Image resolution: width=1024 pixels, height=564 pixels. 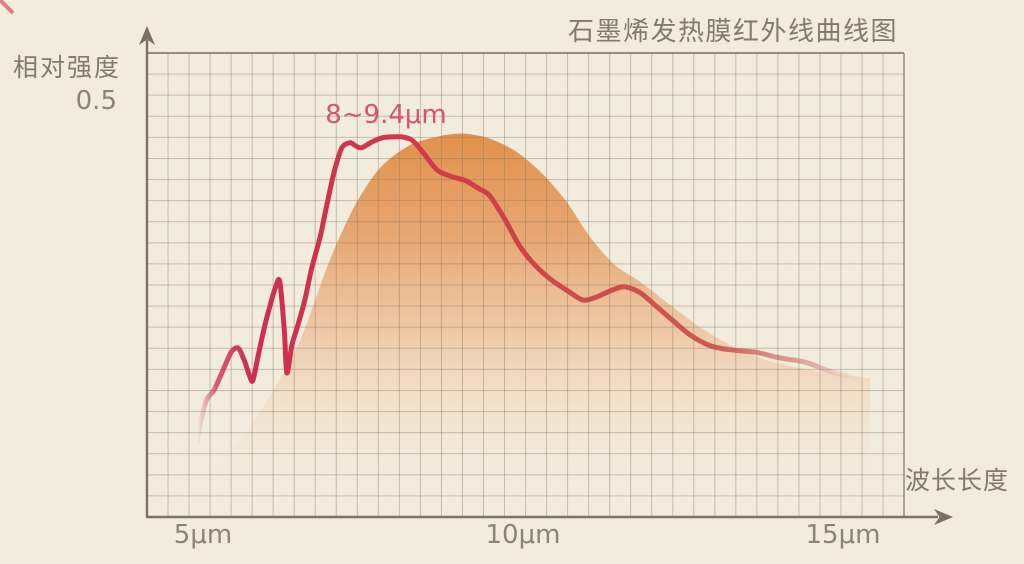 What do you see at coordinates (203, 535) in the screenshot?
I see `x-tick-5um: 5μm` at bounding box center [203, 535].